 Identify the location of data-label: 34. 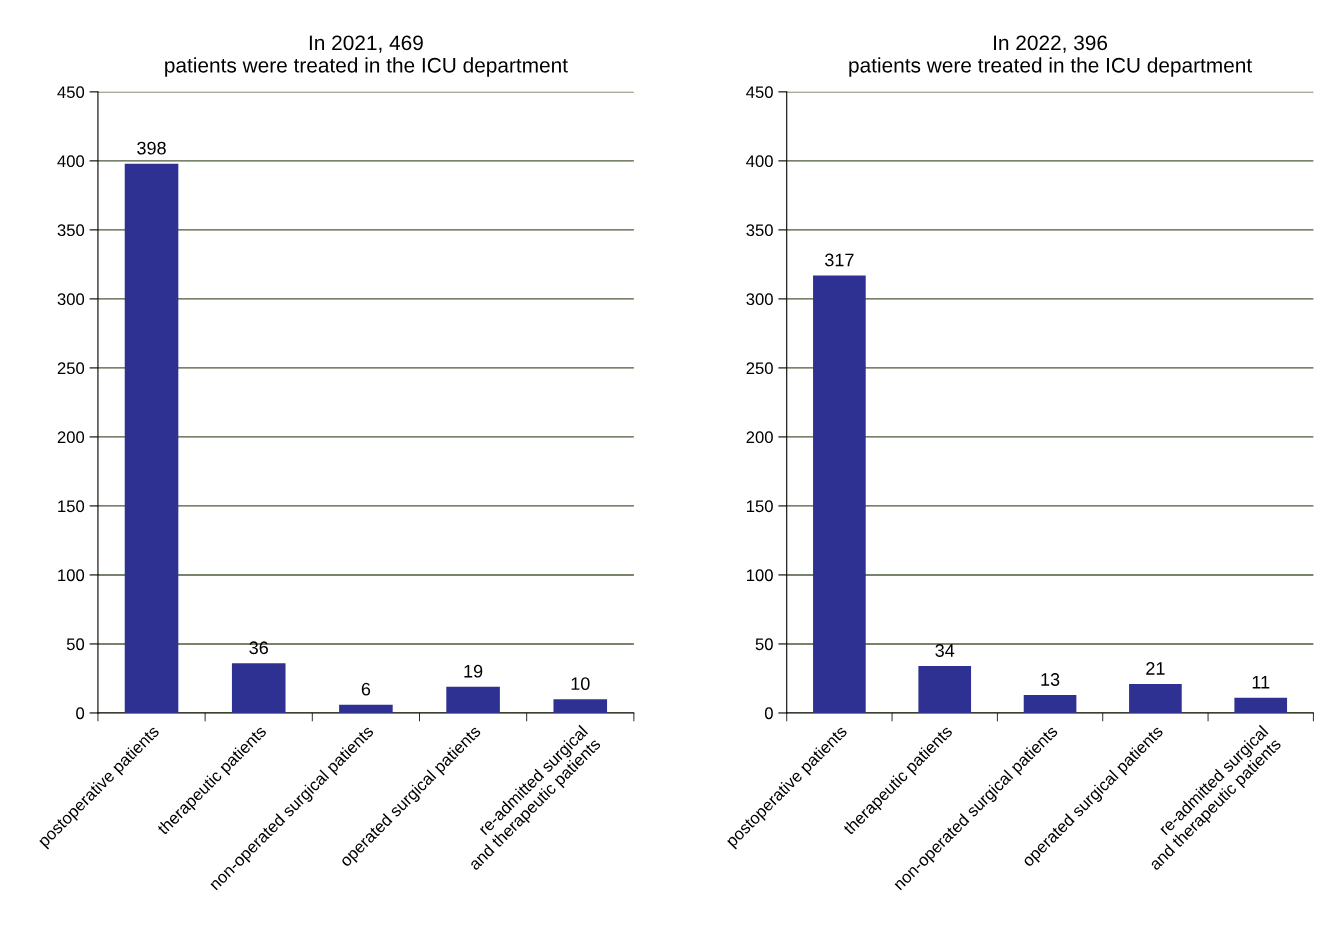
(945, 650).